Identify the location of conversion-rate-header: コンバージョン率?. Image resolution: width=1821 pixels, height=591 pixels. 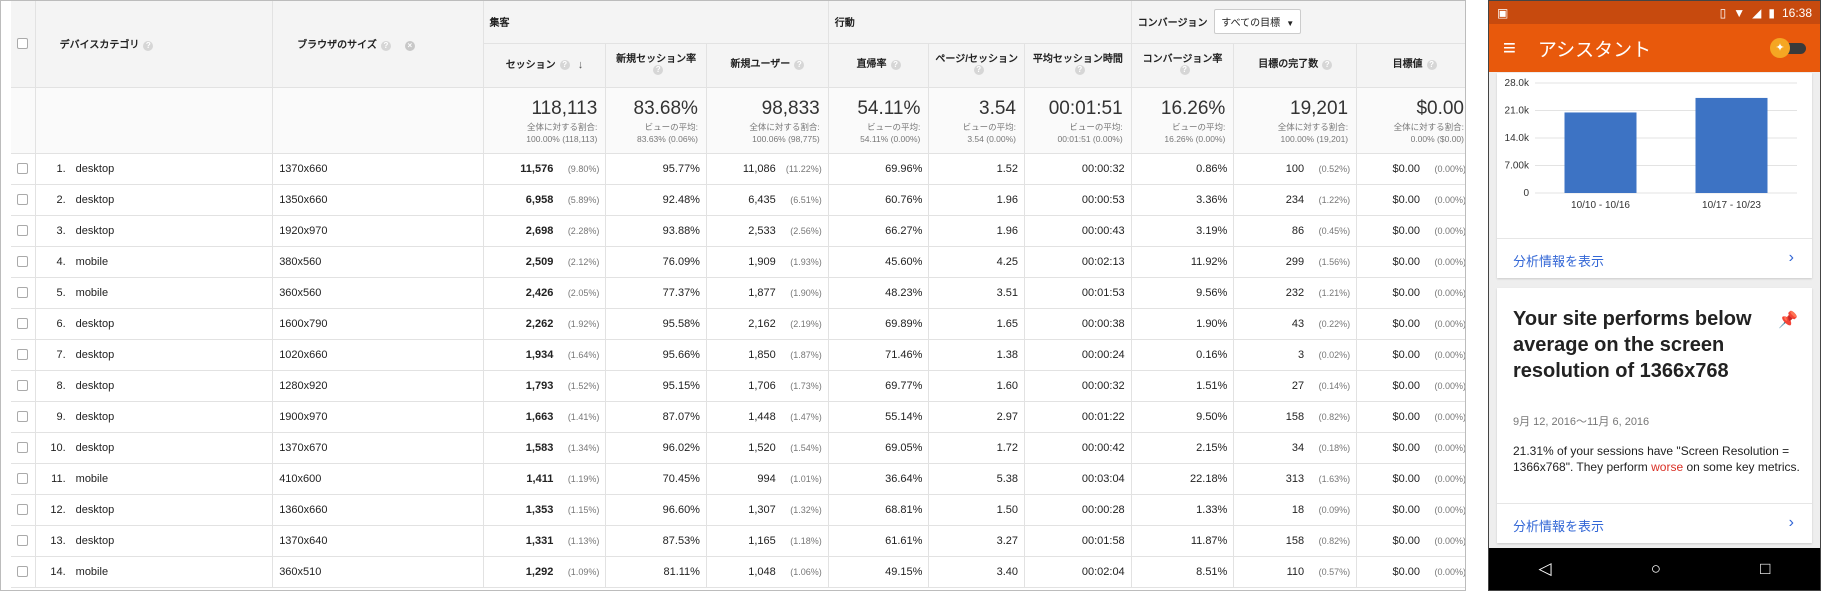
(1183, 65).